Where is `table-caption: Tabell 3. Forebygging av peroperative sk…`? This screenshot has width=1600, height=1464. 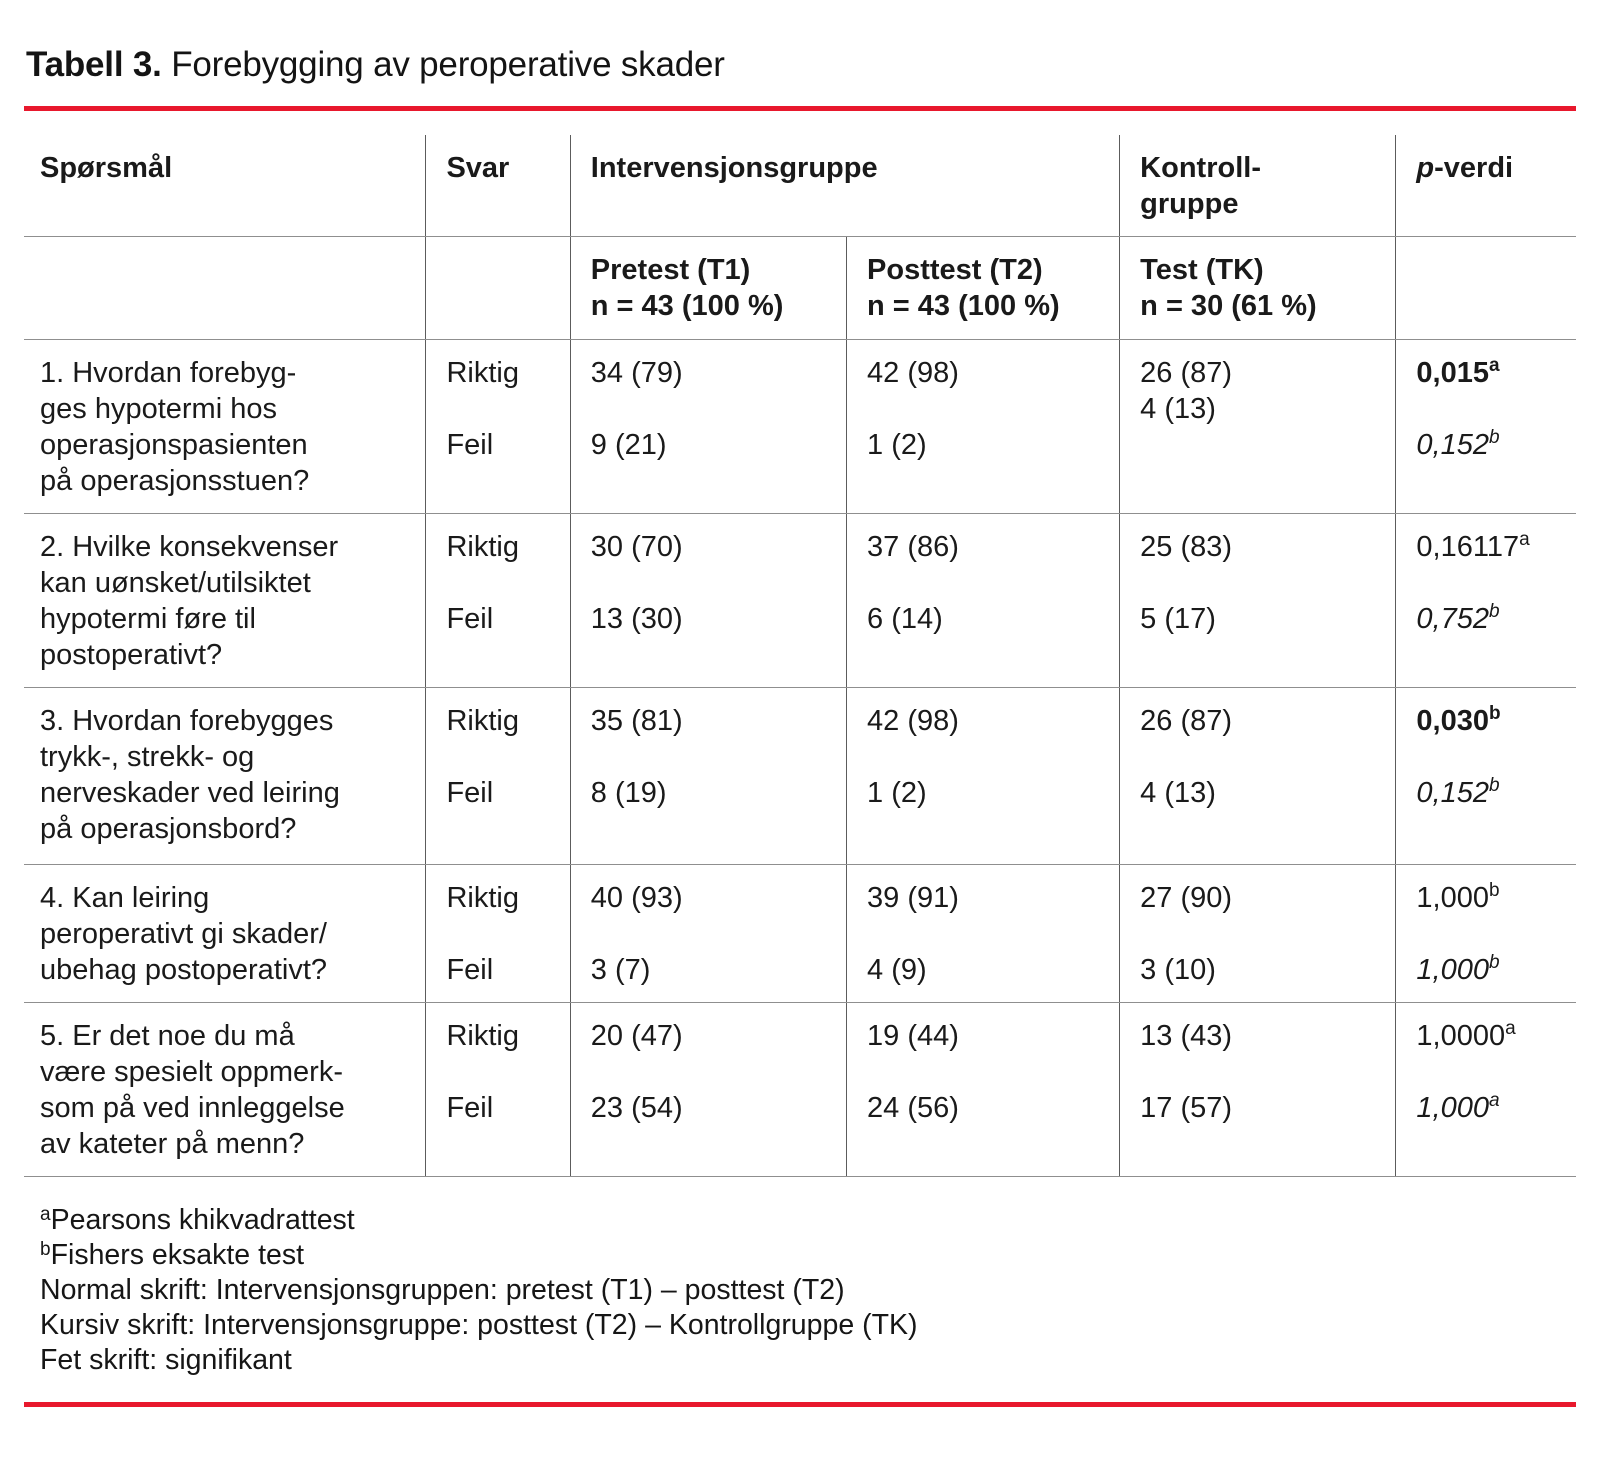 table-caption: Tabell 3. Forebygging av peroperative sk… is located at coordinates (801, 65).